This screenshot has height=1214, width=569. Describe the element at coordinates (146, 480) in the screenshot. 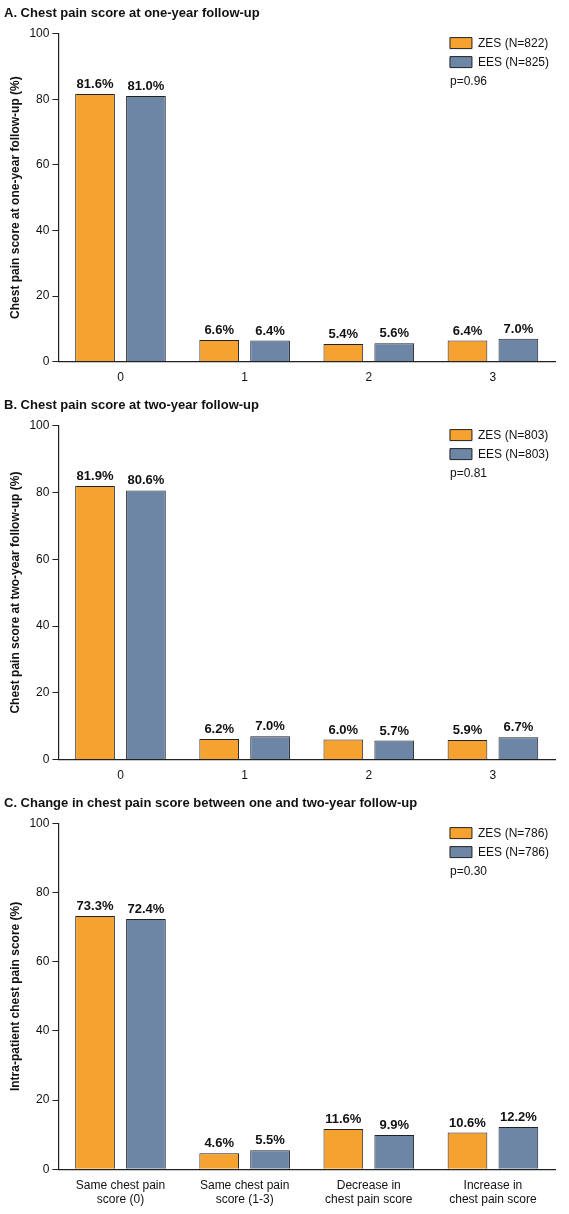

I see `data-label: 80.6%` at that location.